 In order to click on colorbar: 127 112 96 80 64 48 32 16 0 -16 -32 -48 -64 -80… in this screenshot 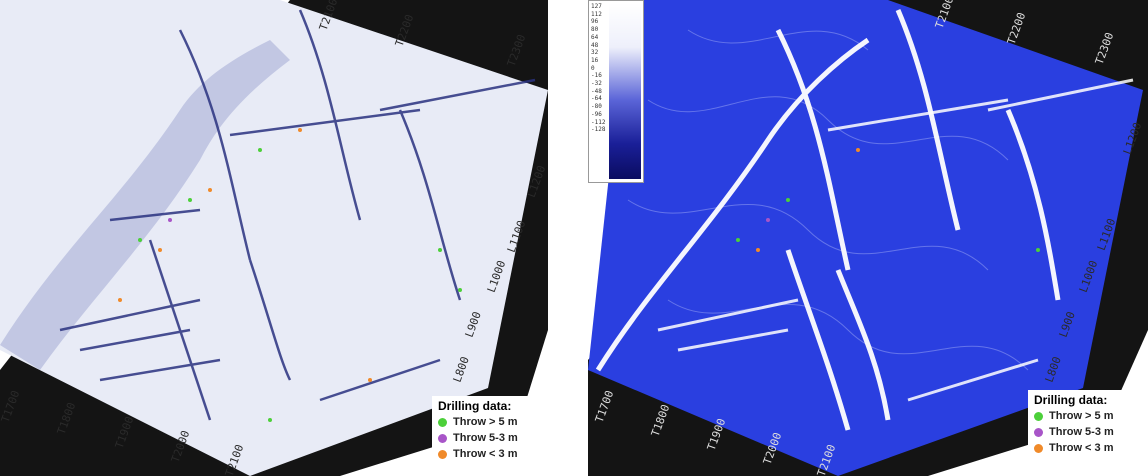, I will do `click(616, 91)`.